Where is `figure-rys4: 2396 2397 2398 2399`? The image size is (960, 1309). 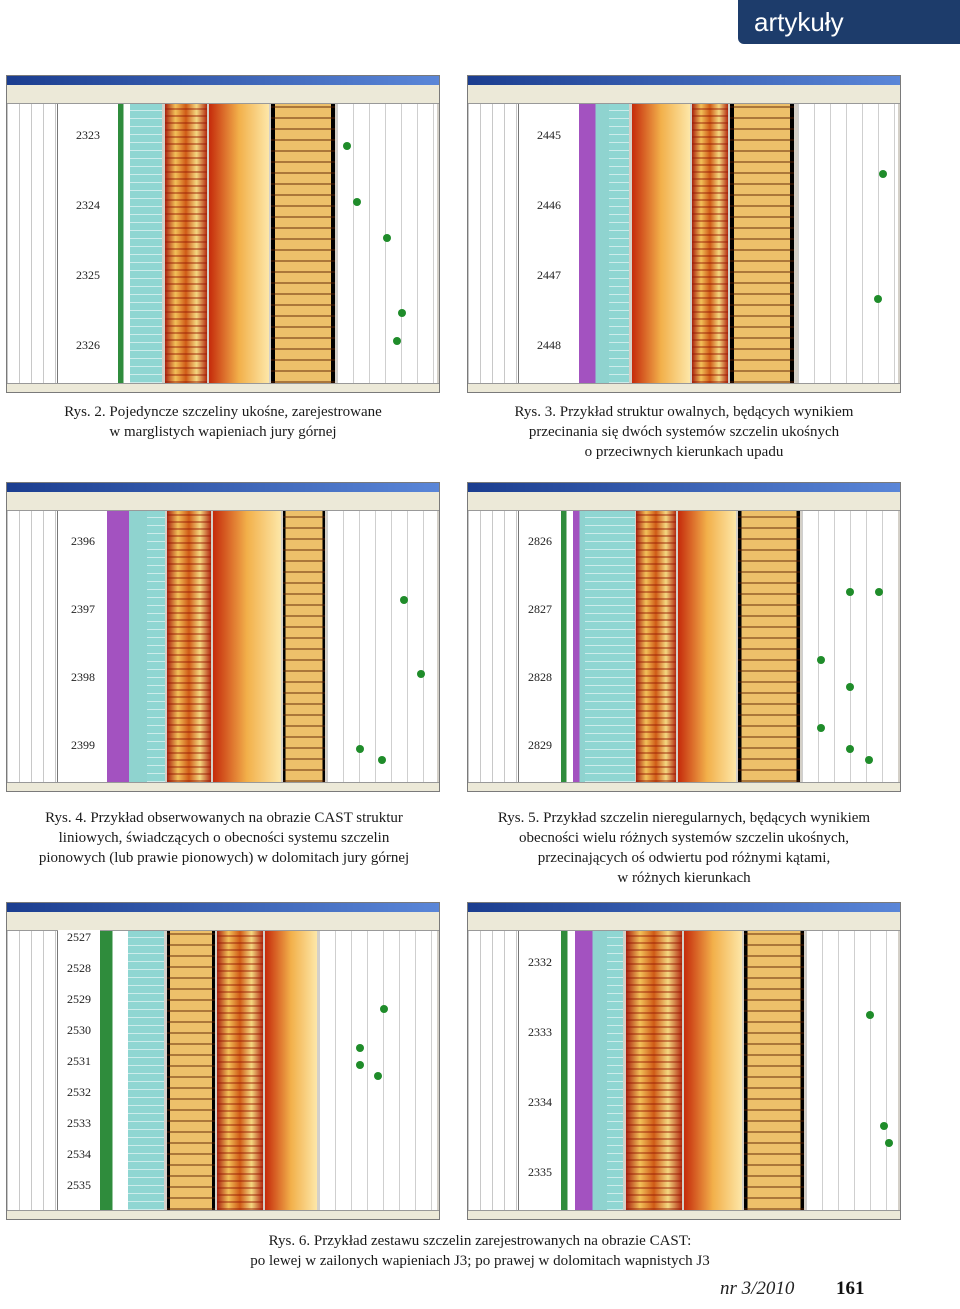
figure-rys4: 2396 2397 2398 2399 is located at coordinates (223, 637).